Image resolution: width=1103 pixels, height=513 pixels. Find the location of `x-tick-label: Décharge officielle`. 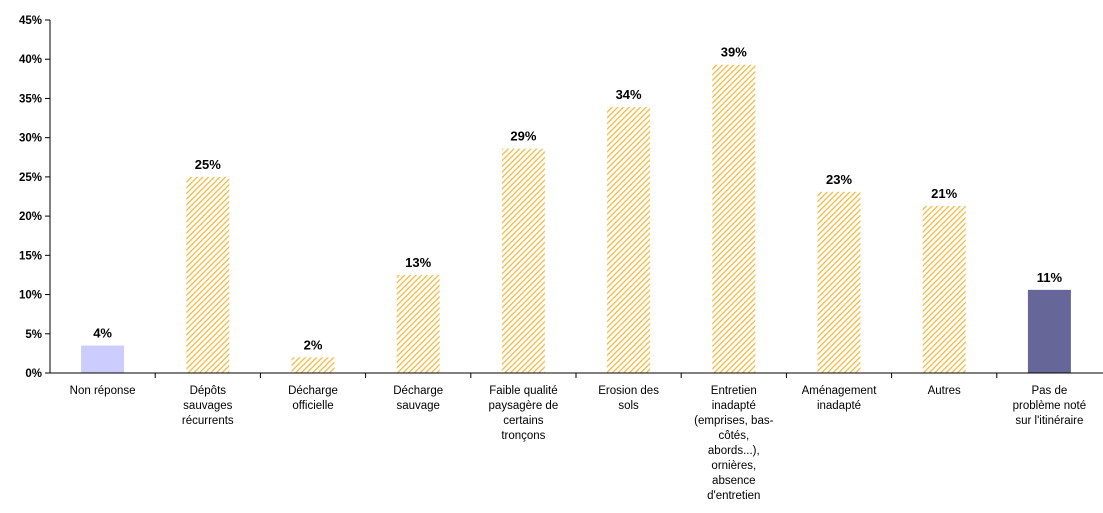

x-tick-label: Décharge officielle is located at coordinates (313, 398).